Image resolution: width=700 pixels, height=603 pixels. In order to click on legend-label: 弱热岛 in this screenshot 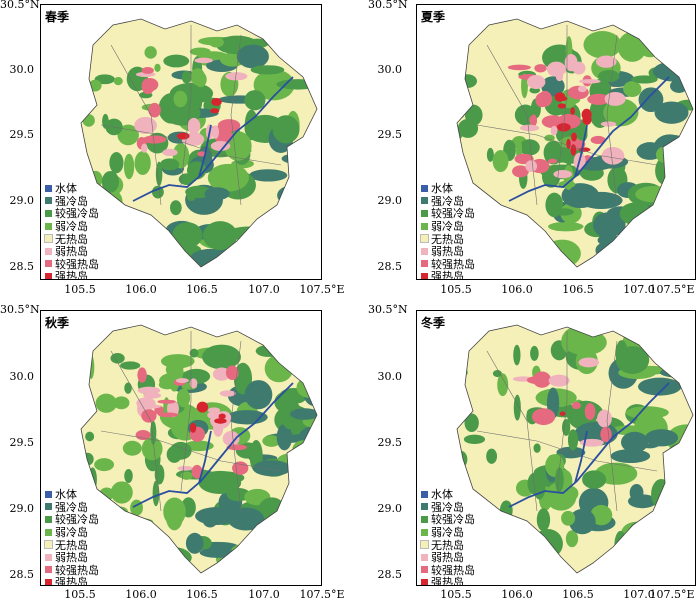, I will do `click(71, 558)`.